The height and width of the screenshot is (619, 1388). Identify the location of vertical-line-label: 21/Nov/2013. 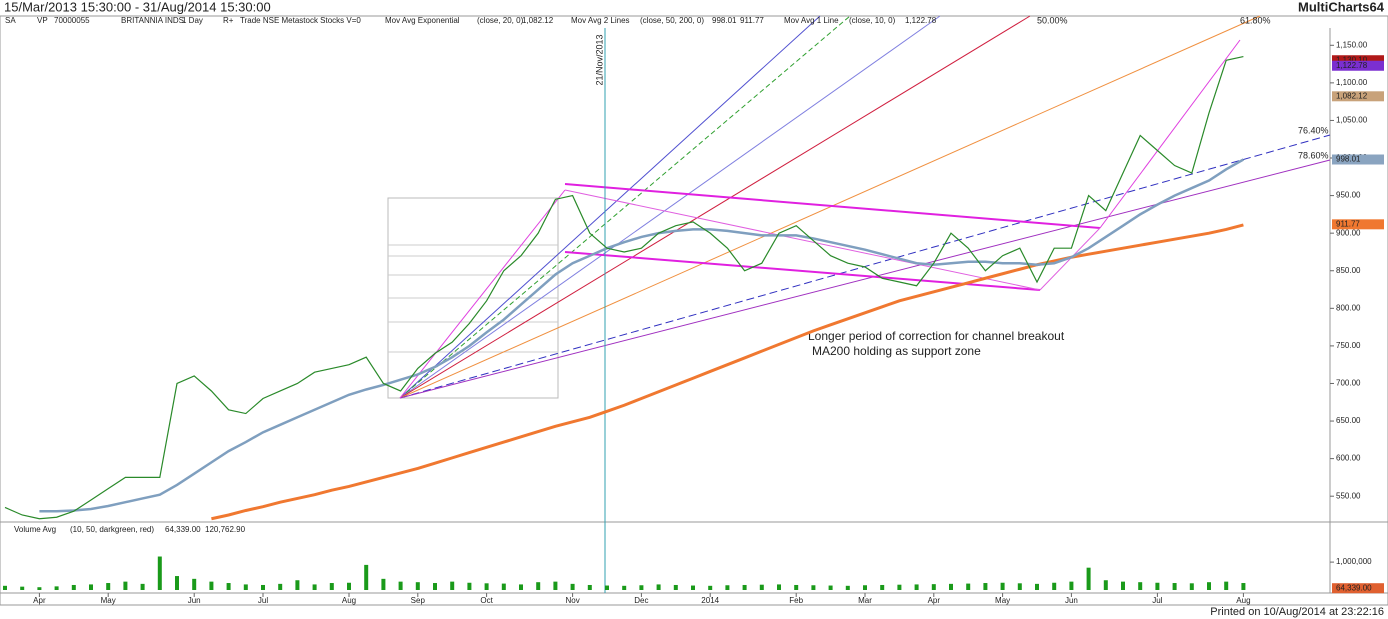
(599, 59).